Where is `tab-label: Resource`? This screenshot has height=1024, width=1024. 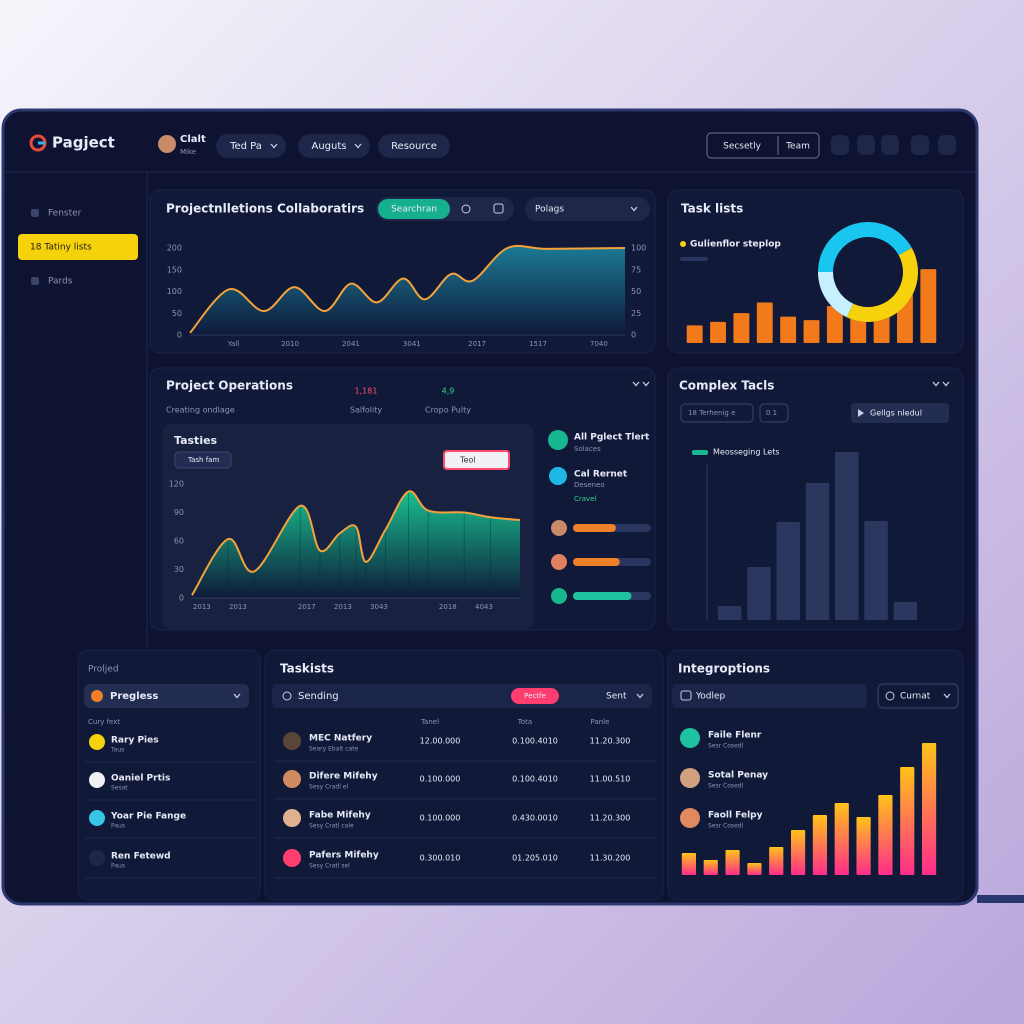 tab-label: Resource is located at coordinates (414, 146).